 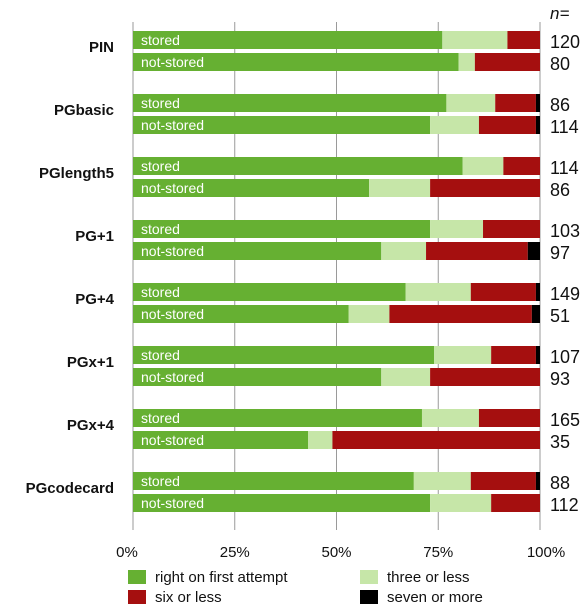 I want to click on n-value: 103, so click(x=565, y=231).